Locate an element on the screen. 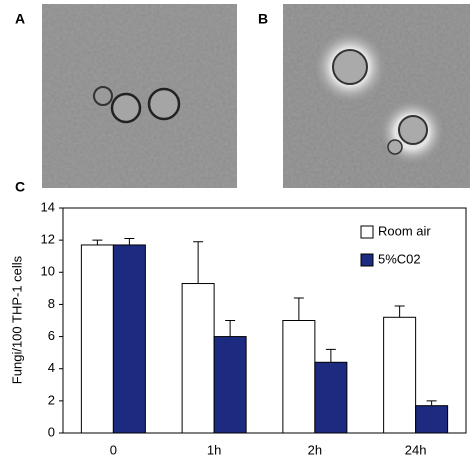 Image resolution: width=474 pixels, height=460 pixels. y-tick-label: 10 is located at coordinates (48, 271).